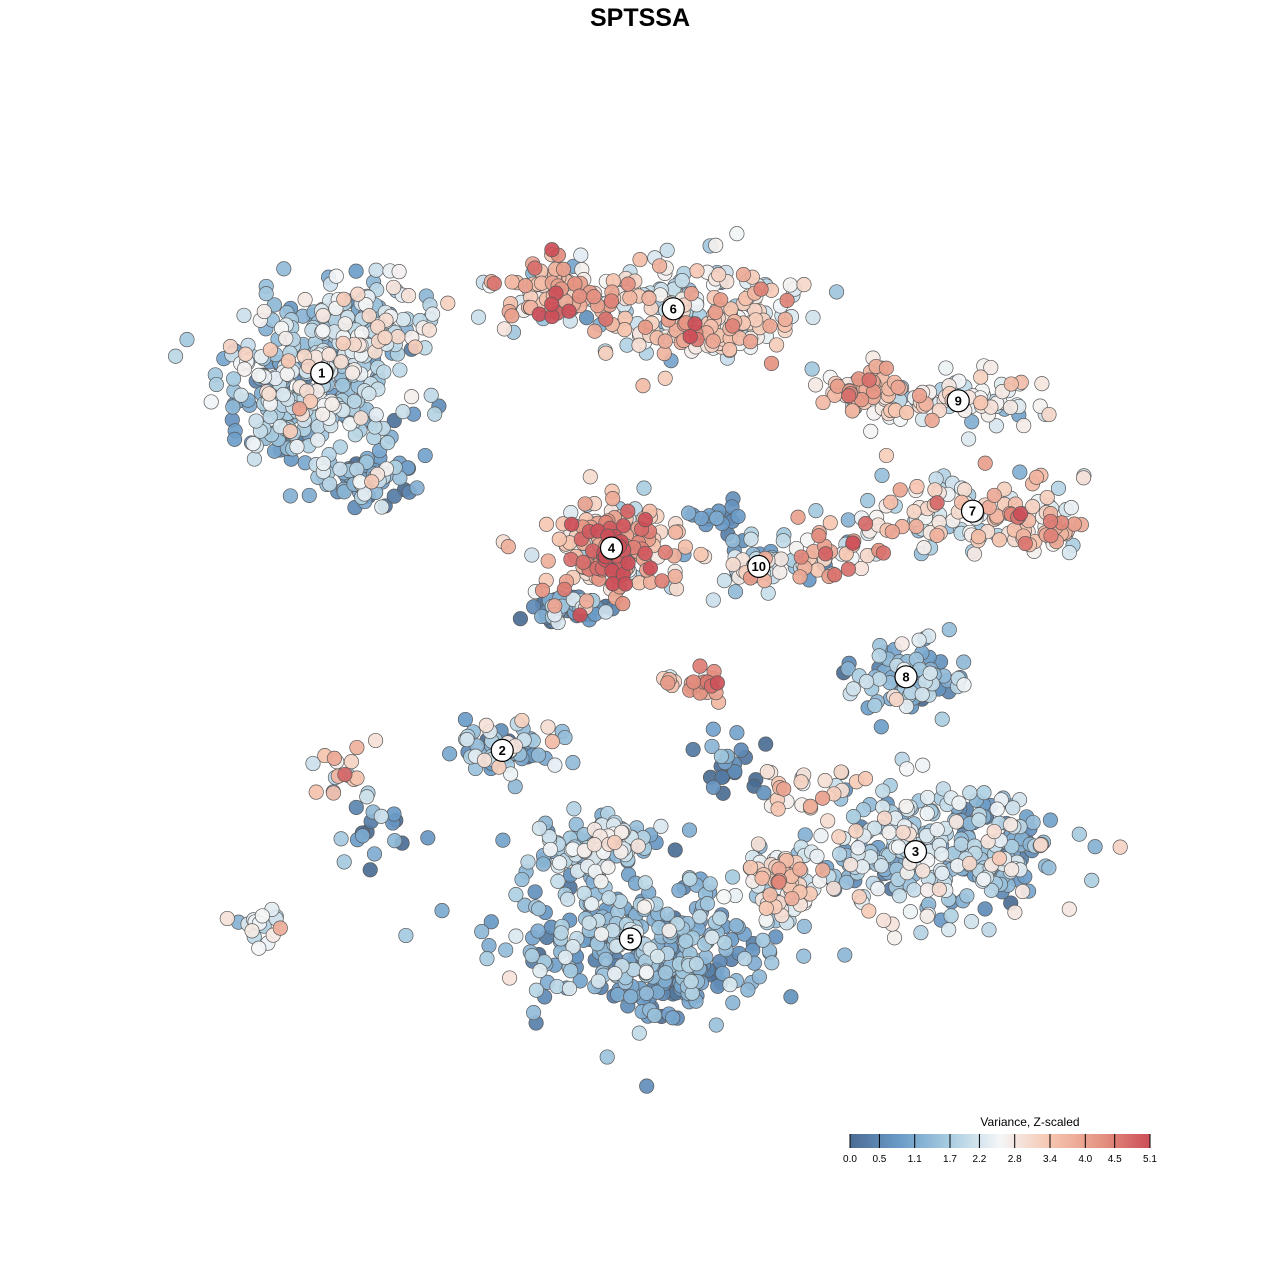  Describe the element at coordinates (972, 511) in the screenshot. I see `cluster-label-7: 7` at that location.